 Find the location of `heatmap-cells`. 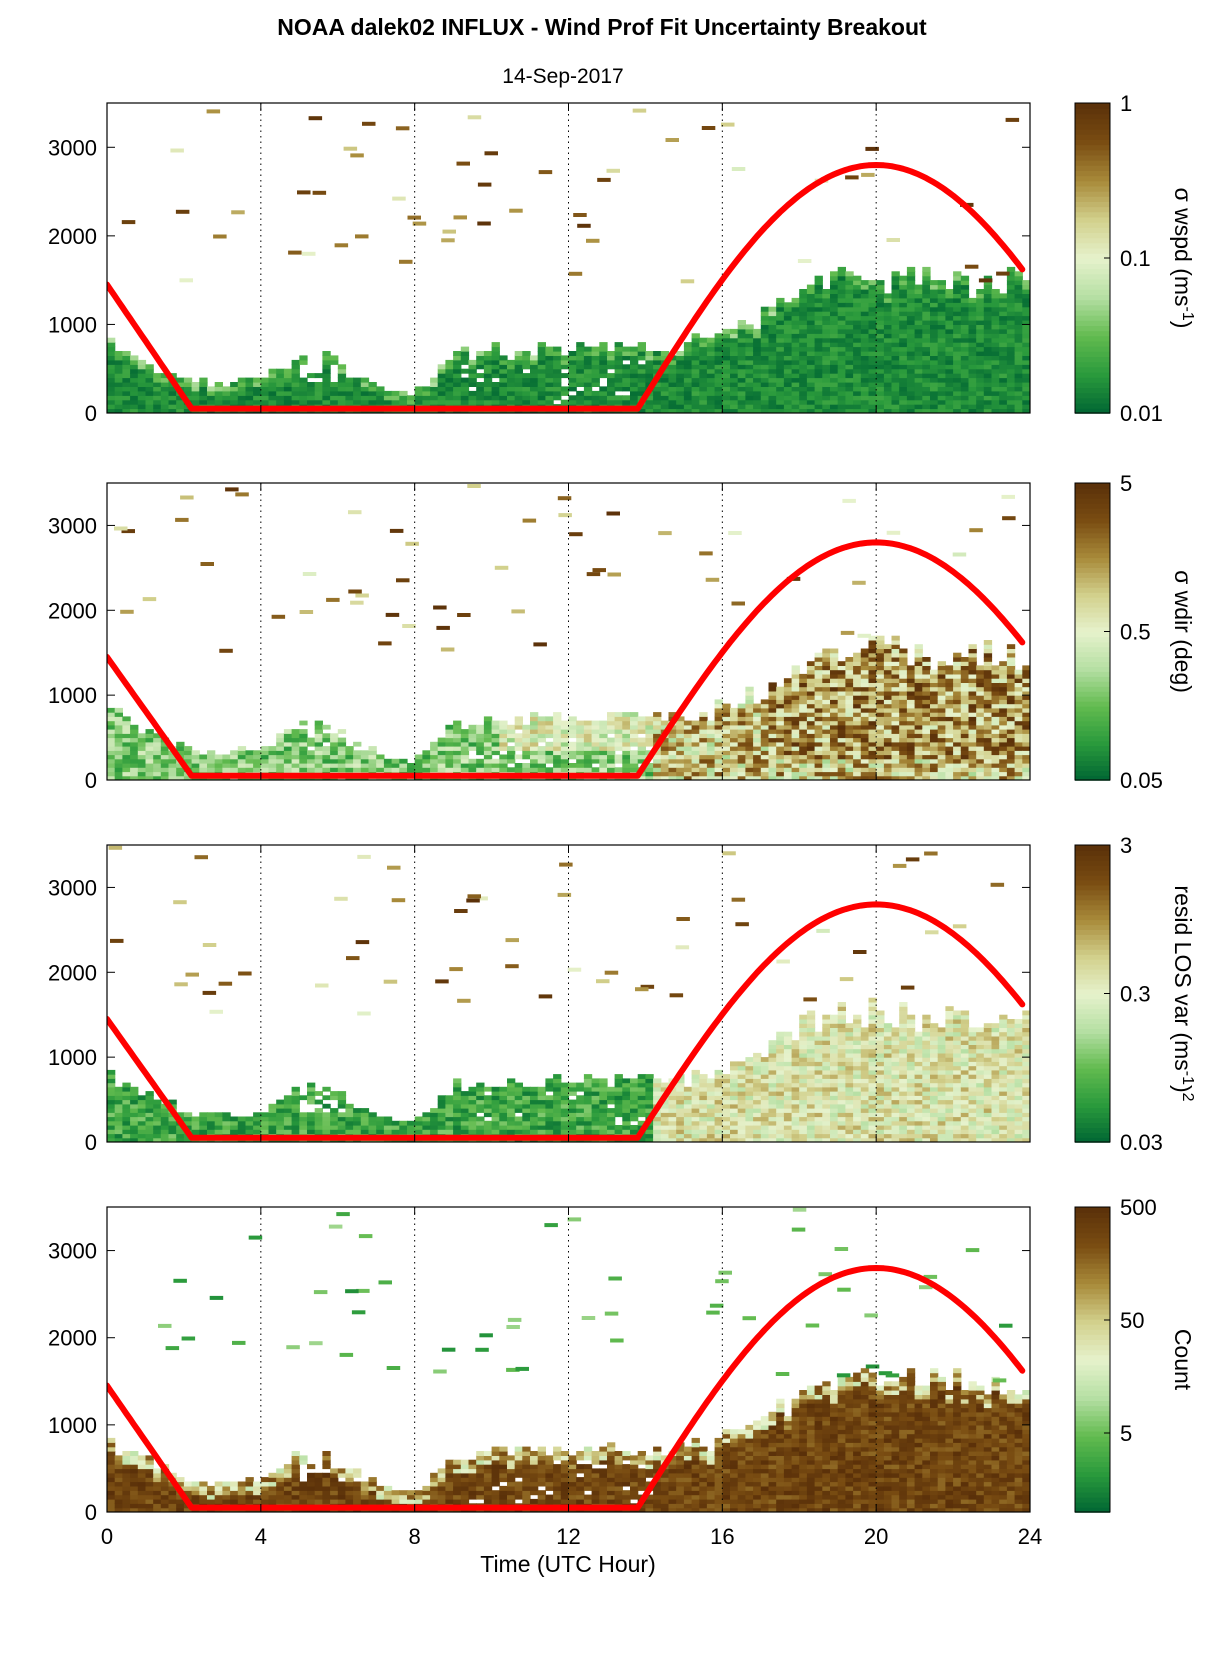

heatmap-cells is located at coordinates (568, 260).